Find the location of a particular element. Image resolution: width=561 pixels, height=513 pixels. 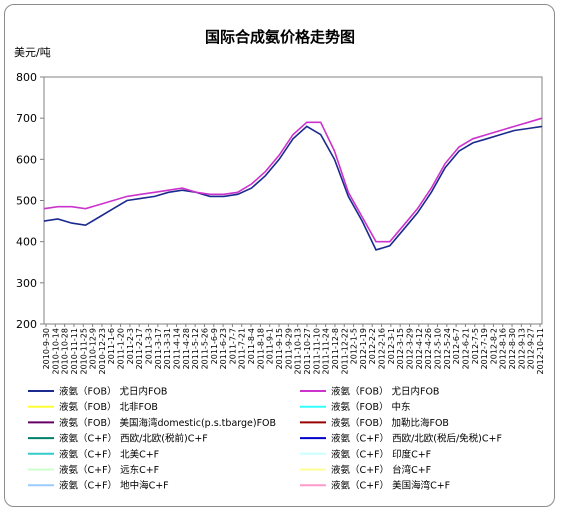

x-tick-label: 2011-6-9 is located at coordinates (214, 346).